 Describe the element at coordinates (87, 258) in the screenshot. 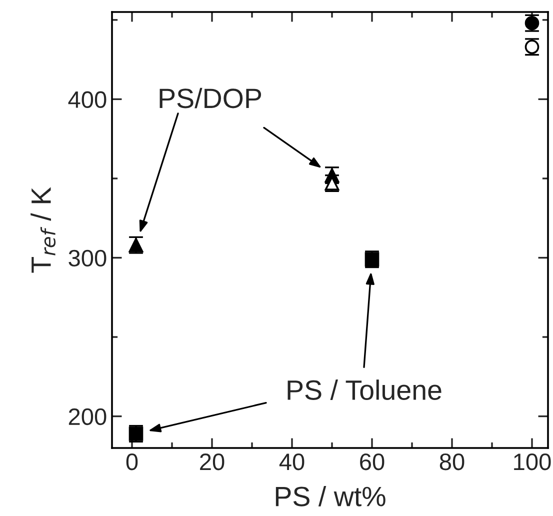

I see `y-tick-label: 300` at that location.